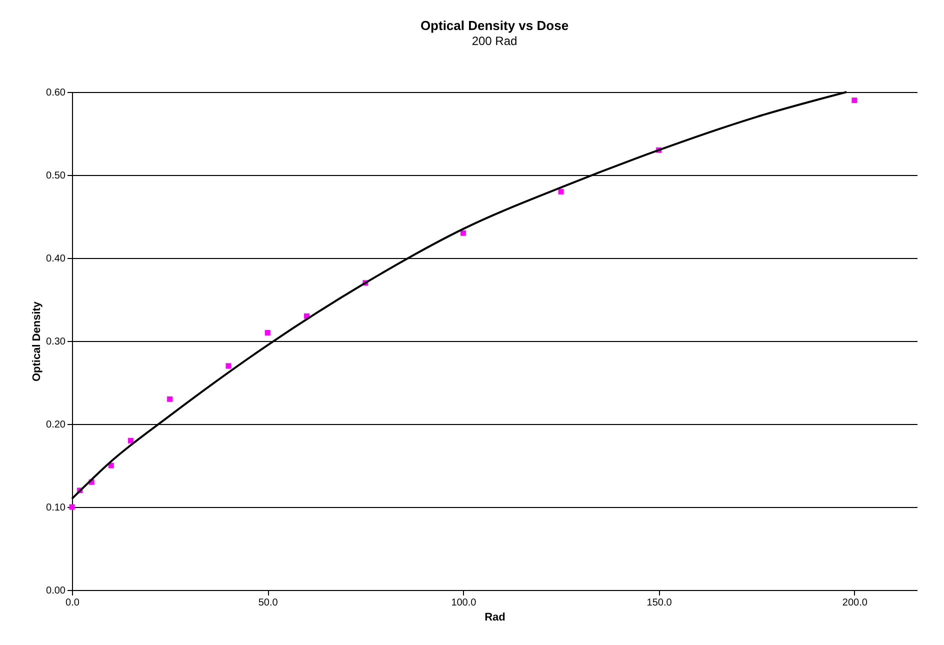 This screenshot has width=944, height=645. What do you see at coordinates (56, 591) in the screenshot?
I see `y-tick-label: 0.00` at bounding box center [56, 591].